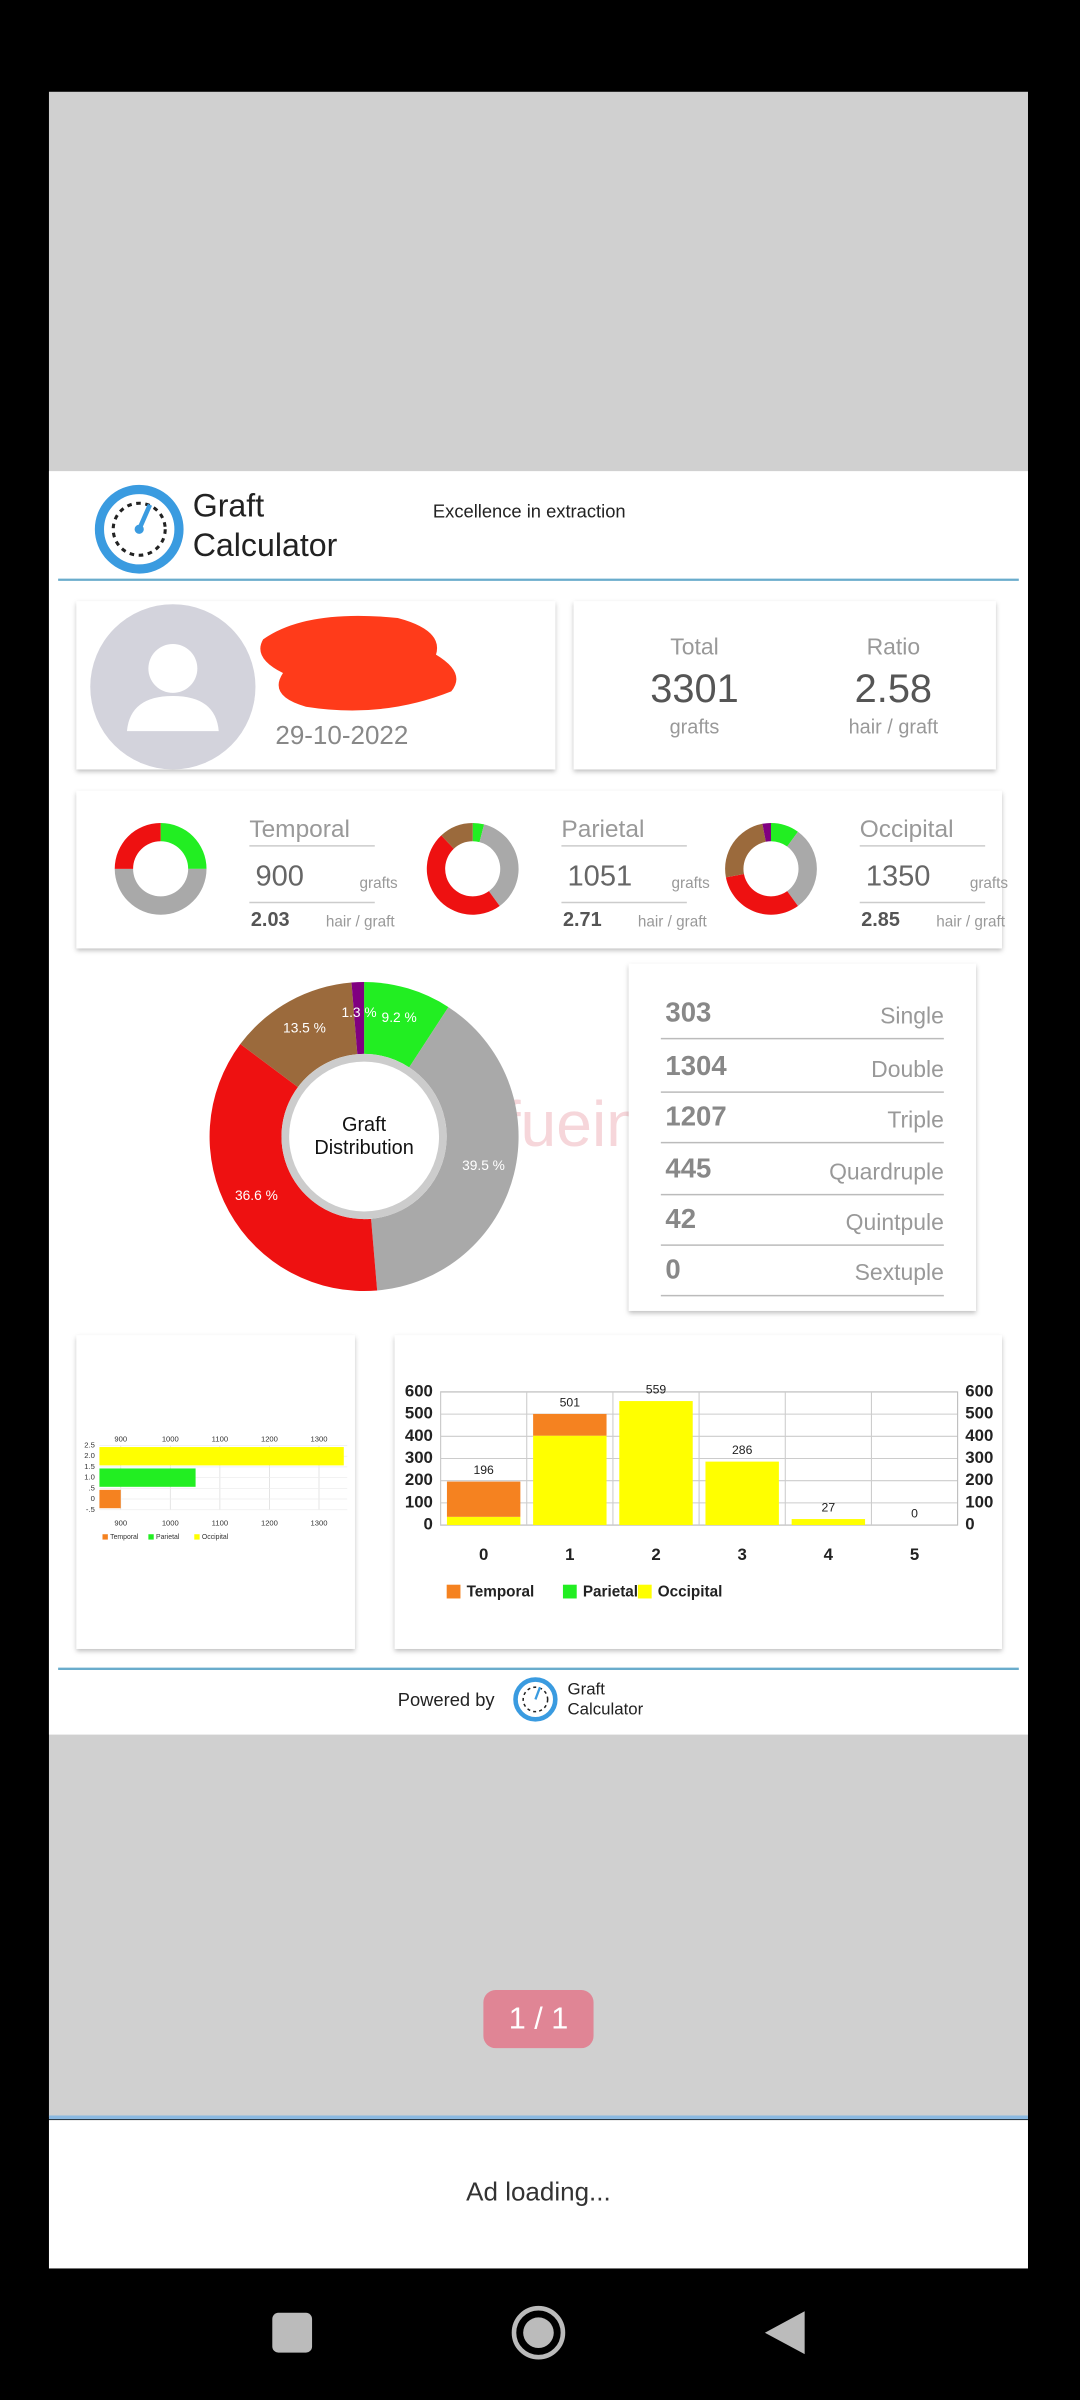 This screenshot has width=1080, height=2400. I want to click on bar-total: 559, so click(656, 1390).